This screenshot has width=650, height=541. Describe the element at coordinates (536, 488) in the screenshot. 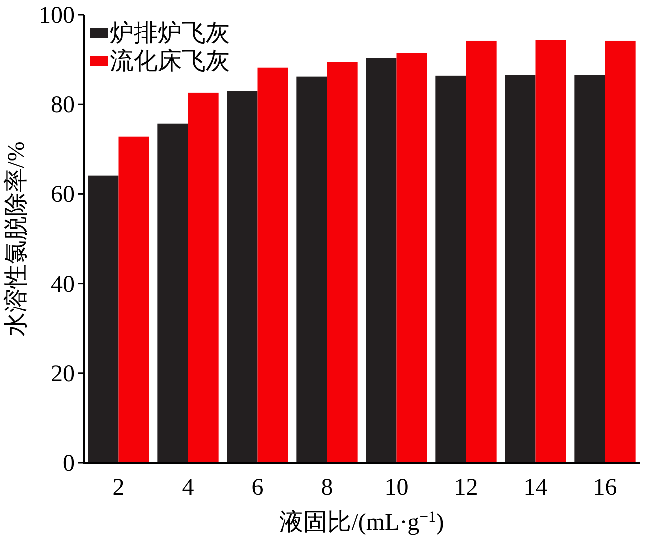

I see `x-tick-label: 14` at that location.